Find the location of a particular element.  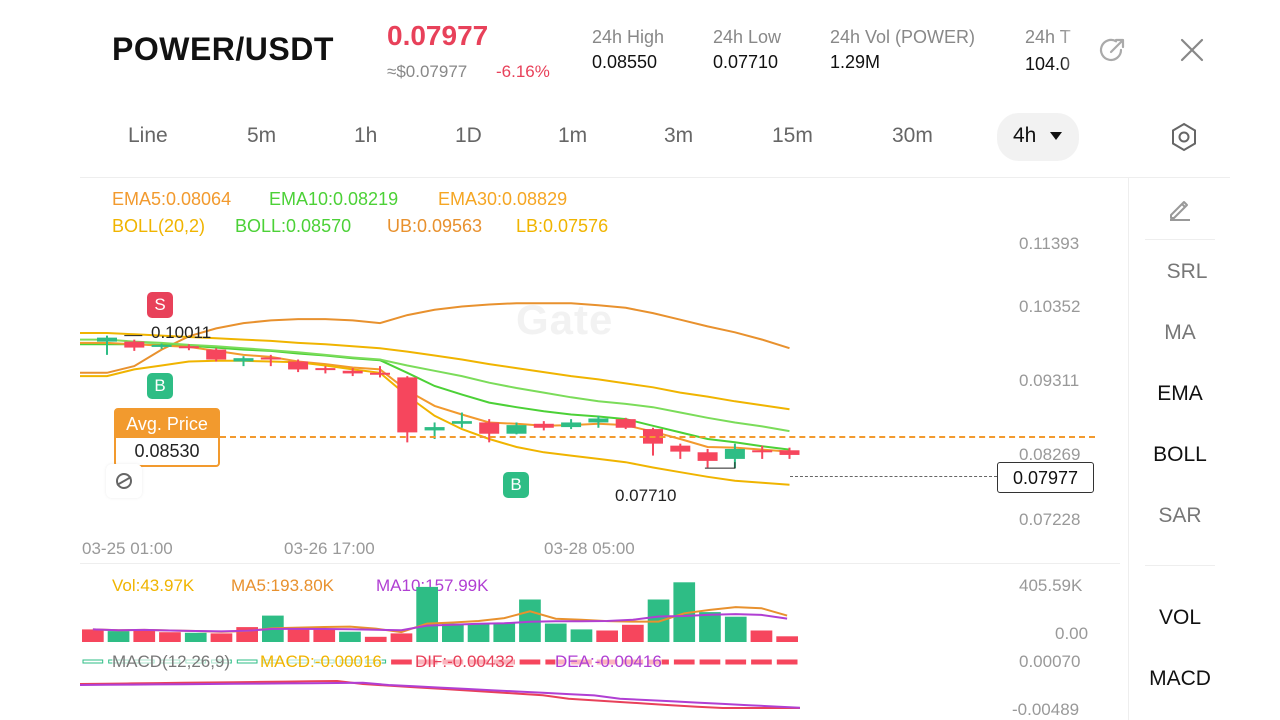

tab-5m: 5m is located at coordinates (262, 135).